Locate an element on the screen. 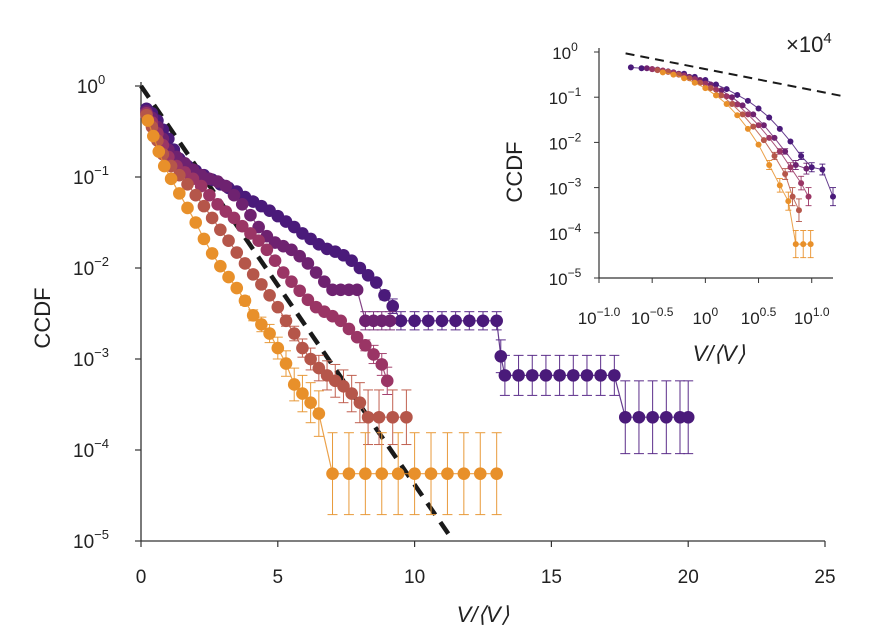 Image resolution: width=878 pixels, height=640 pixels. inset-x-tick-label: 100.5 is located at coordinates (759, 316).